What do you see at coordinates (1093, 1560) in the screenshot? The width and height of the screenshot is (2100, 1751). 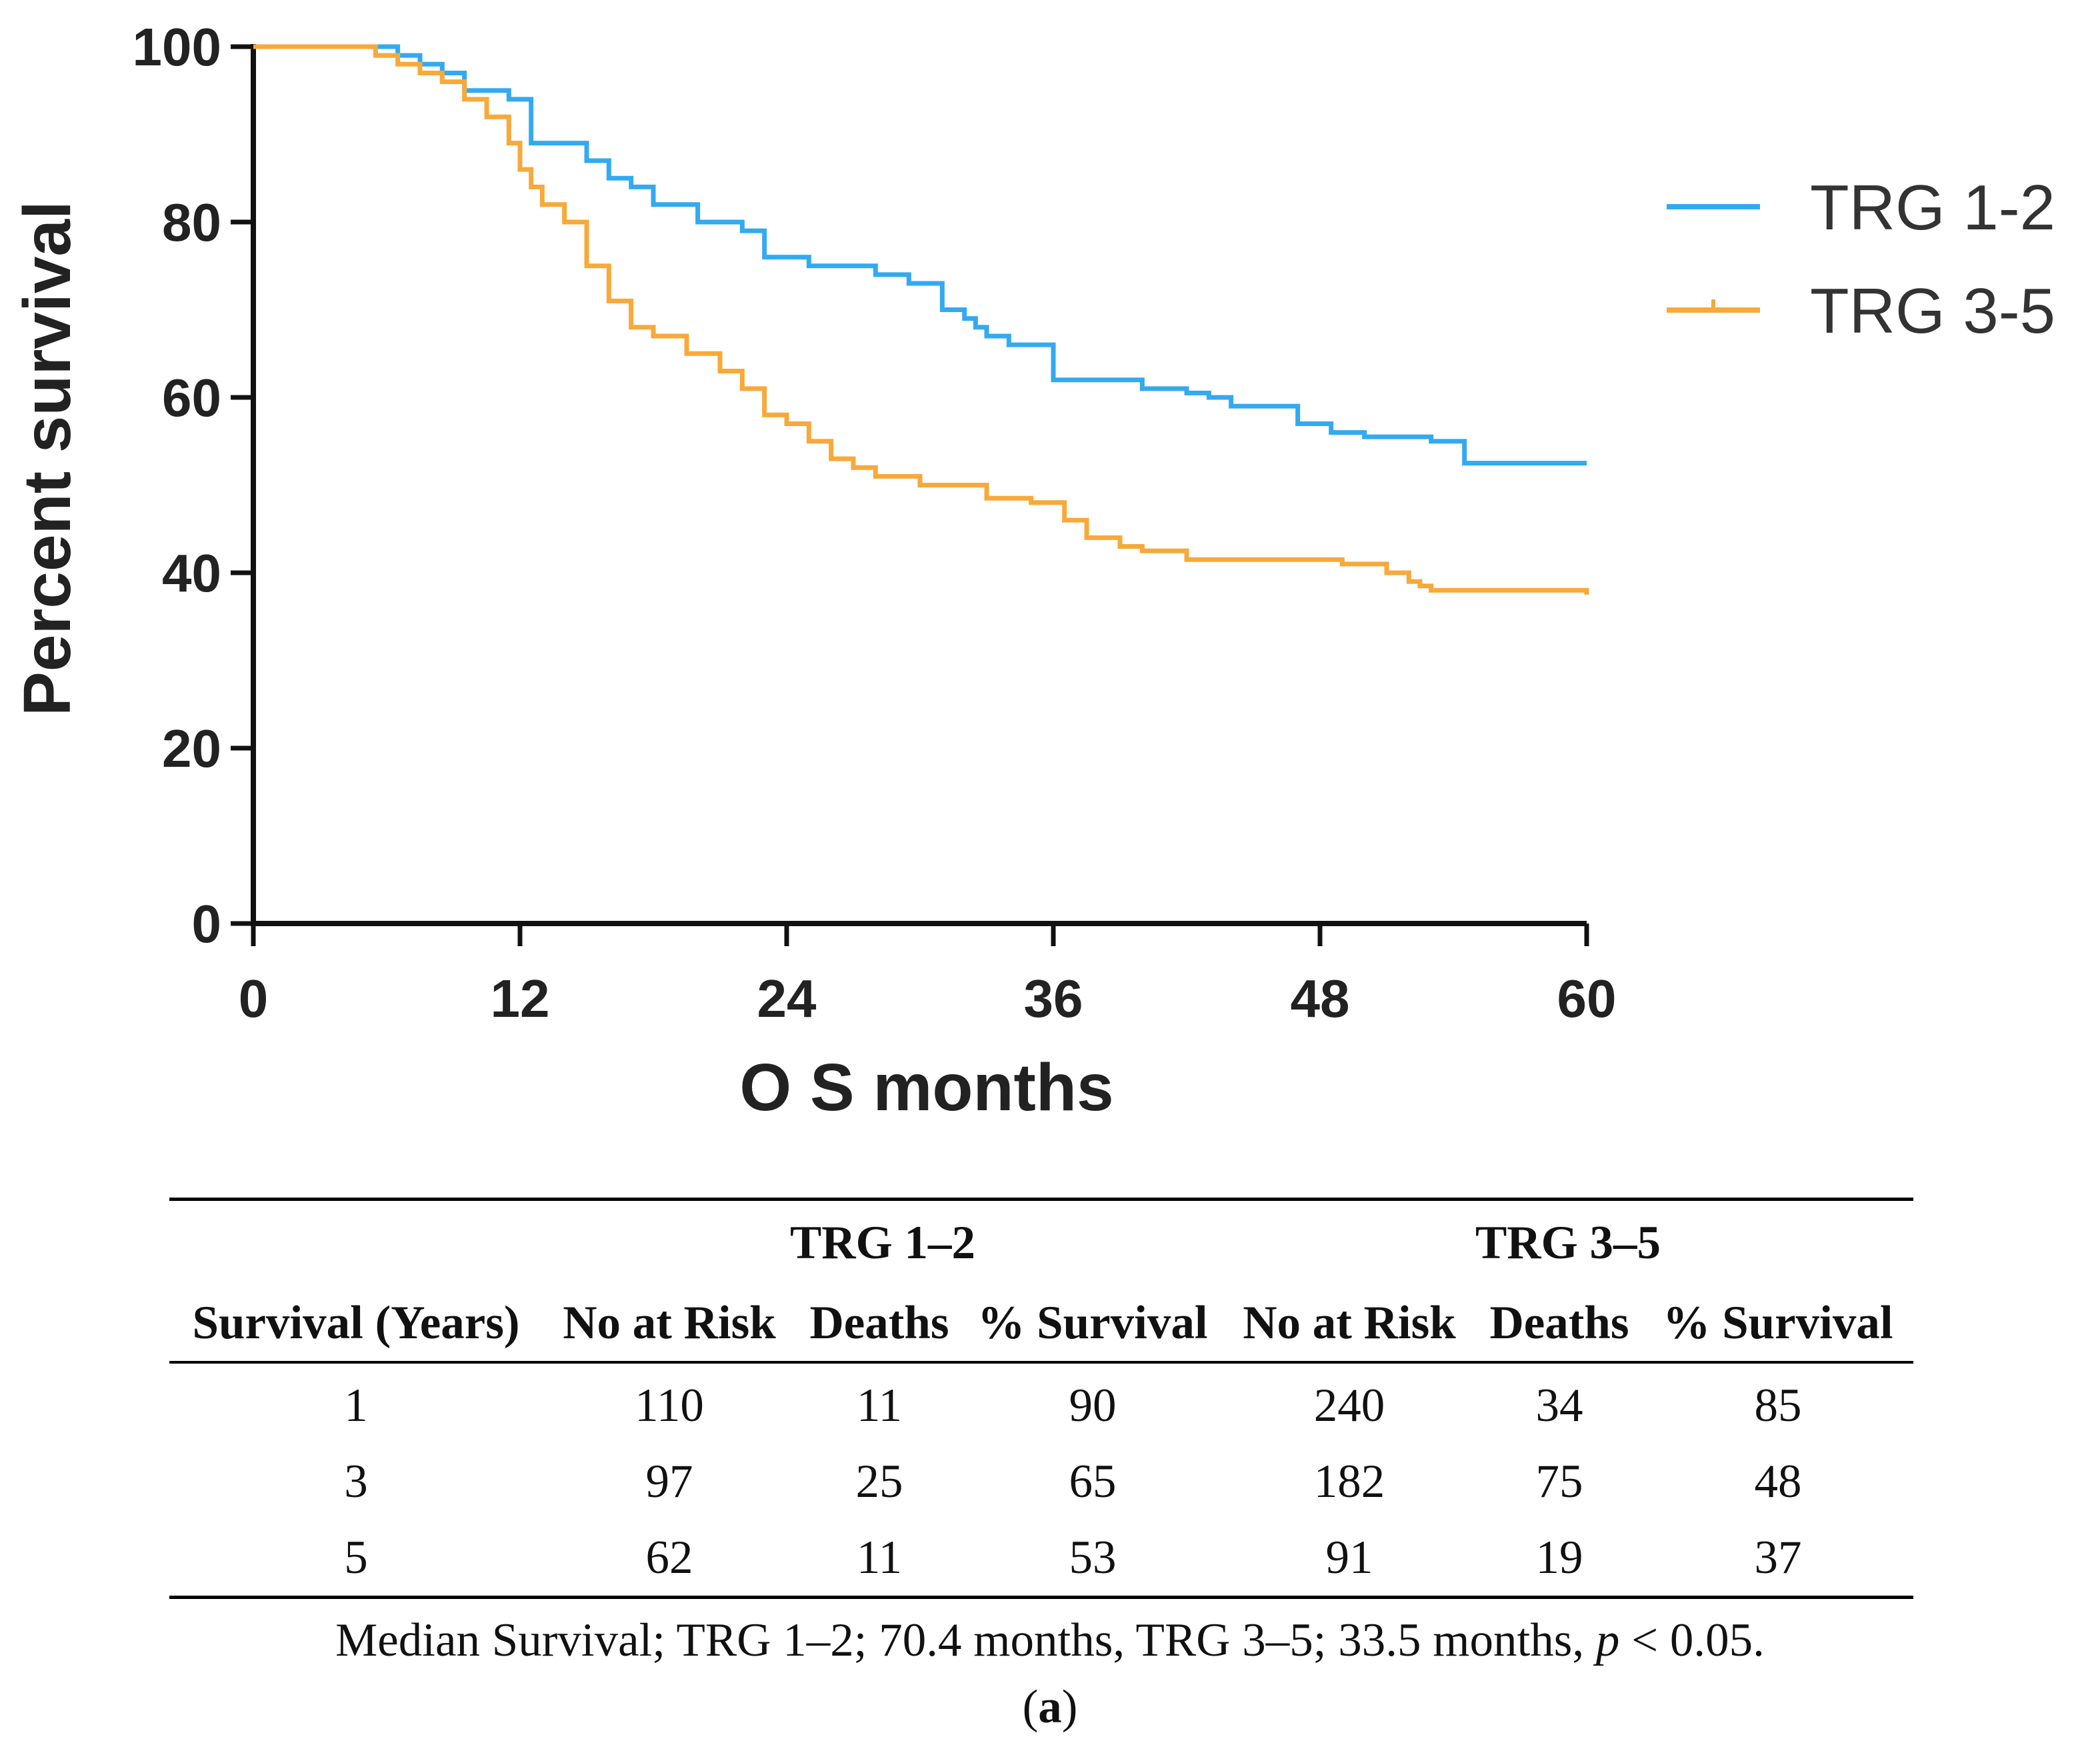 I see `table-cell: 53` at bounding box center [1093, 1560].